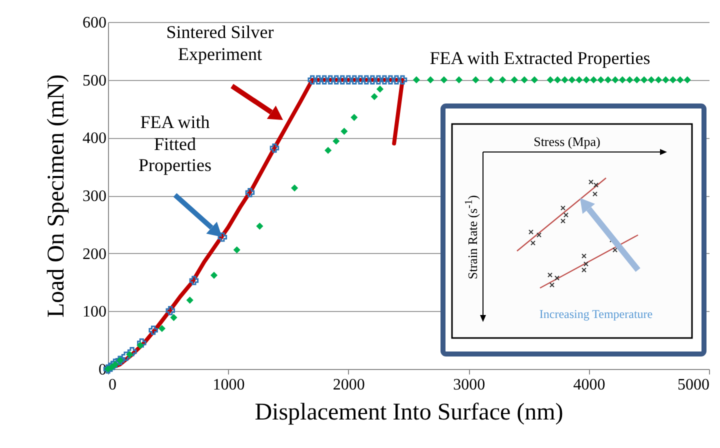 Image resolution: width=720 pixels, height=448 pixels. I want to click on x-axis-title: Displacement Into Surface (nm), so click(409, 413).